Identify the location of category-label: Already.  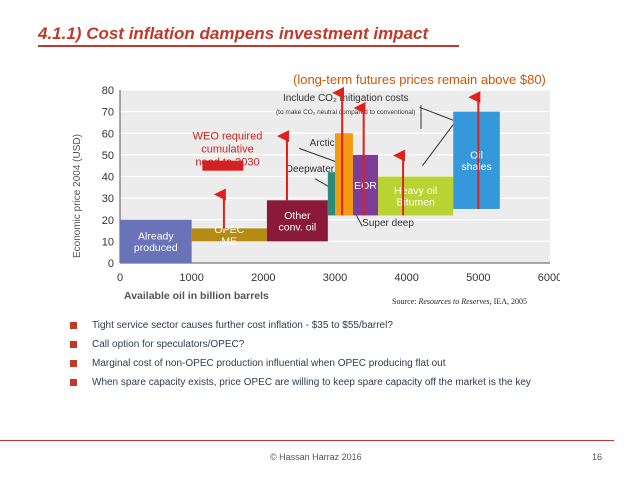
(156, 237).